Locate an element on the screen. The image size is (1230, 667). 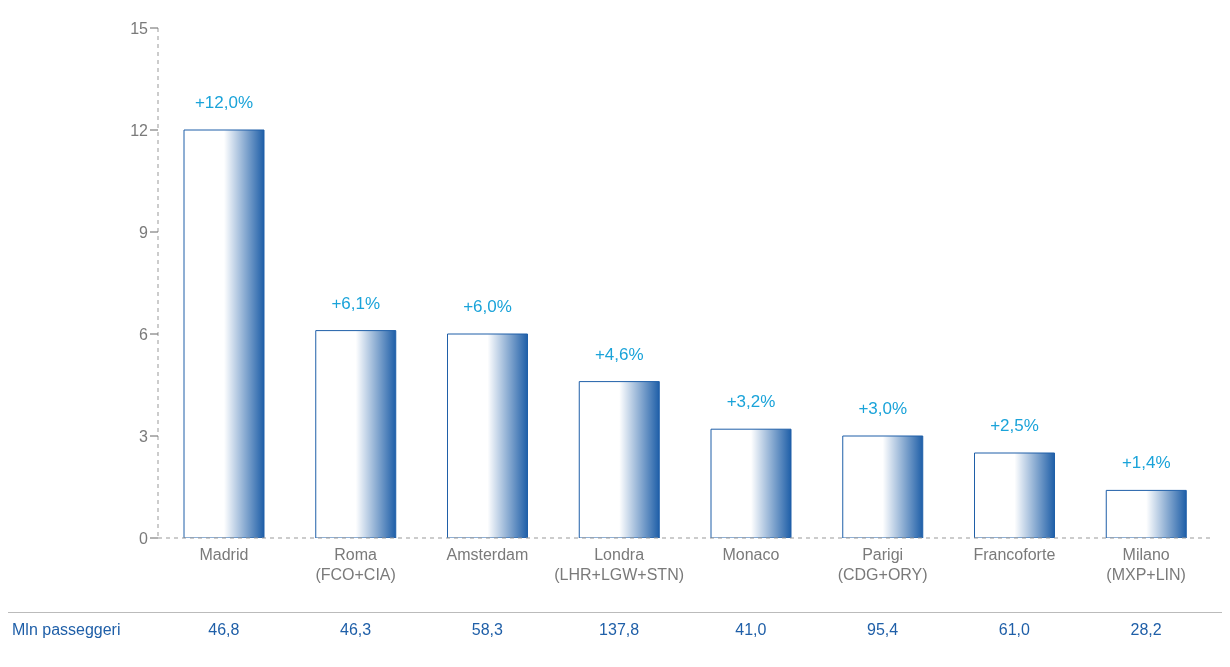
y-tick-label: 12 is located at coordinates (139, 130).